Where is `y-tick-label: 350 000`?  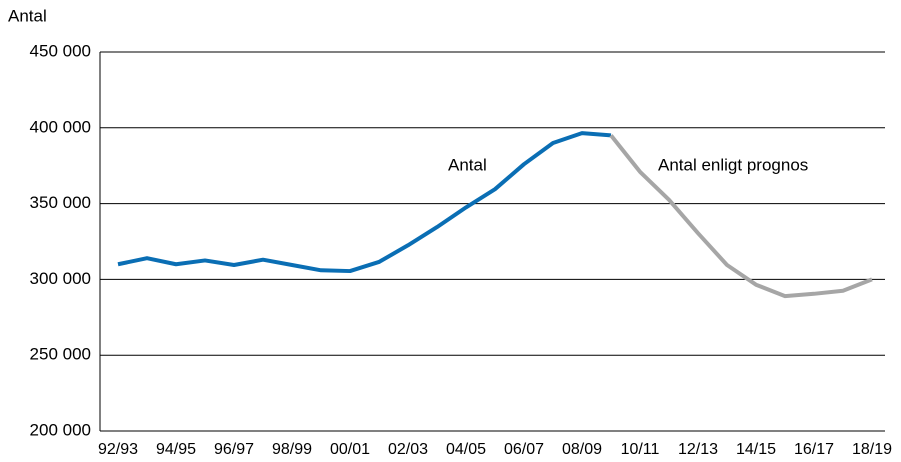
y-tick-label: 350 000 is located at coordinates (60, 202).